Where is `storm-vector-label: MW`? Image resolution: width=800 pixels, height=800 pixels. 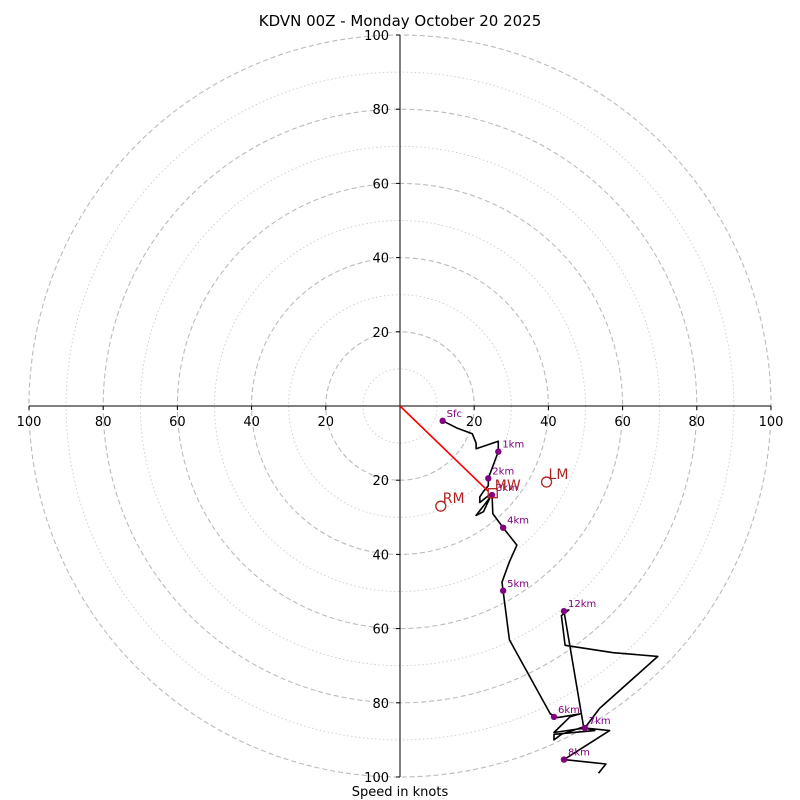 storm-vector-label: MW is located at coordinates (508, 486).